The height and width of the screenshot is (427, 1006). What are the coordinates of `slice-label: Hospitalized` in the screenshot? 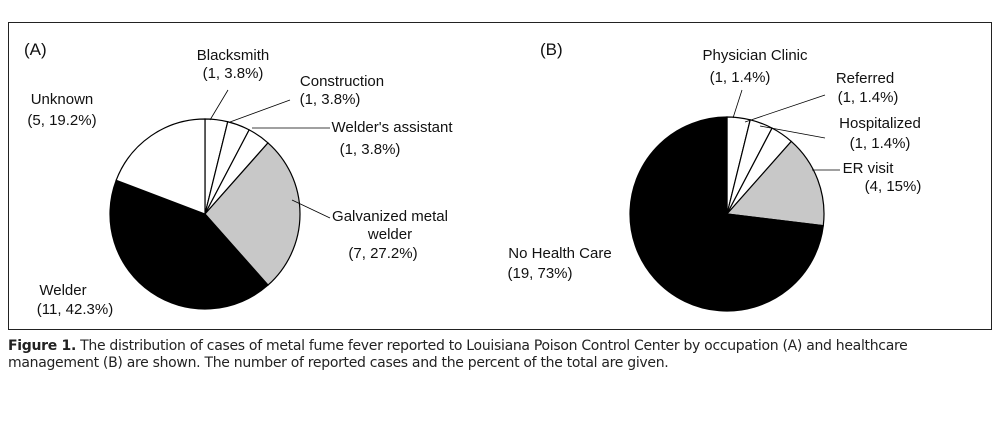 It's located at (880, 123).